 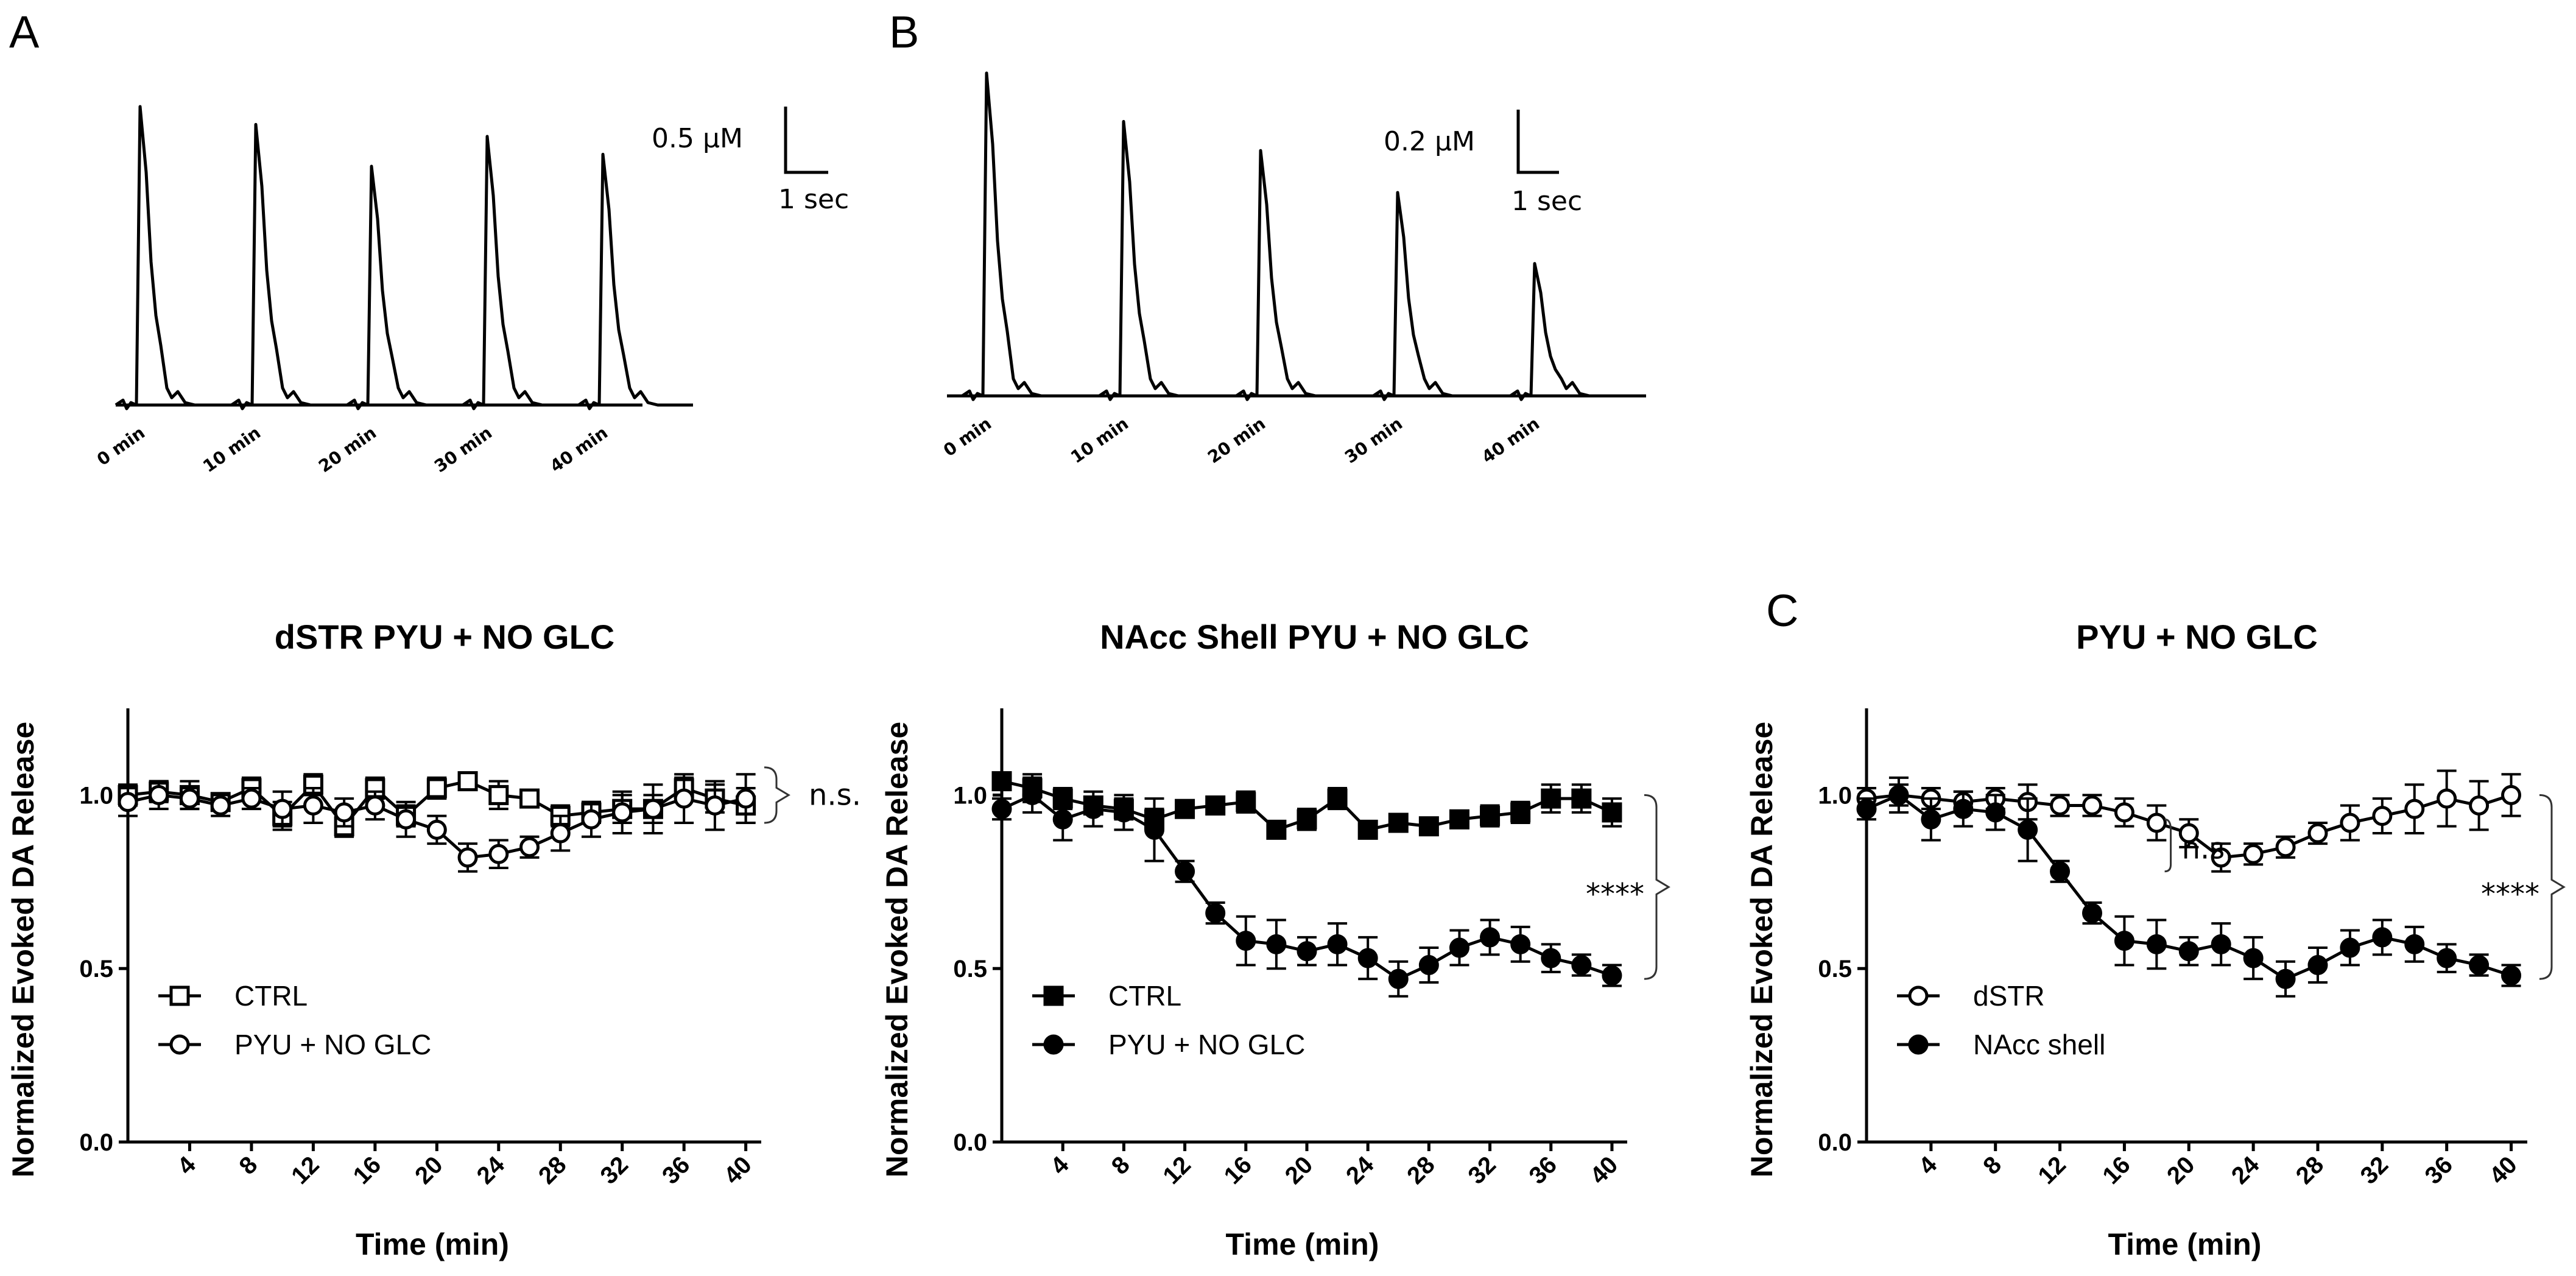 I want to click on chart-title: dSTR PYU + NO GLC, so click(x=445, y=637).